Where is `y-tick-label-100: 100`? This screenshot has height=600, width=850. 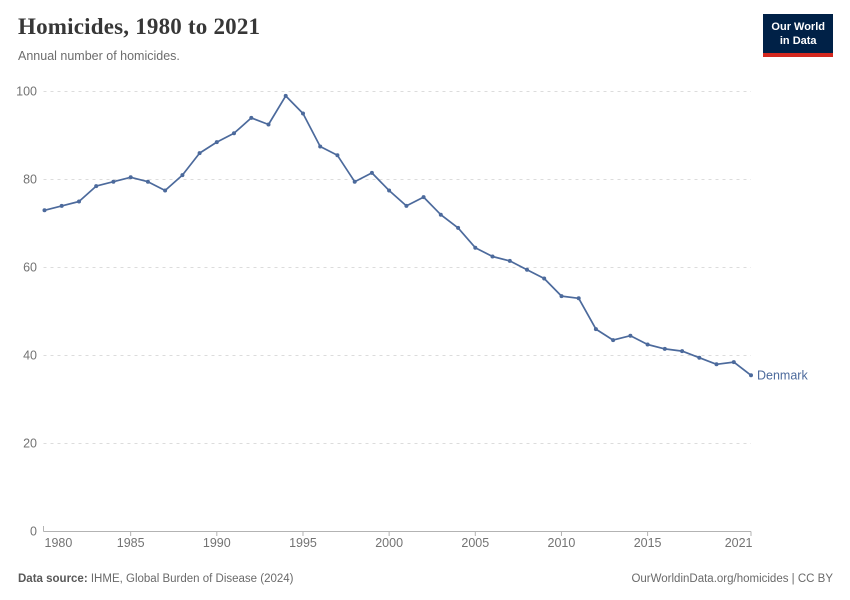 y-tick-label-100: 100 is located at coordinates (26, 92).